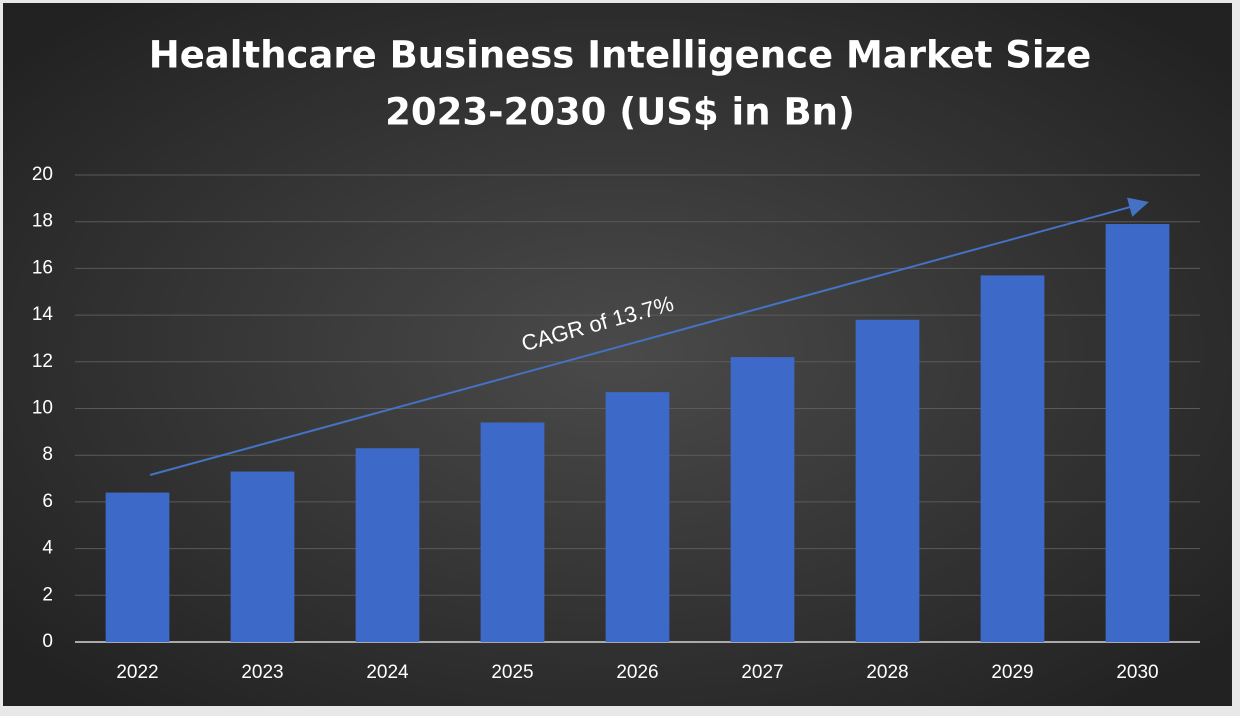 This screenshot has width=1240, height=716. Describe the element at coordinates (47, 548) in the screenshot. I see `y-tick-label: 4` at that location.